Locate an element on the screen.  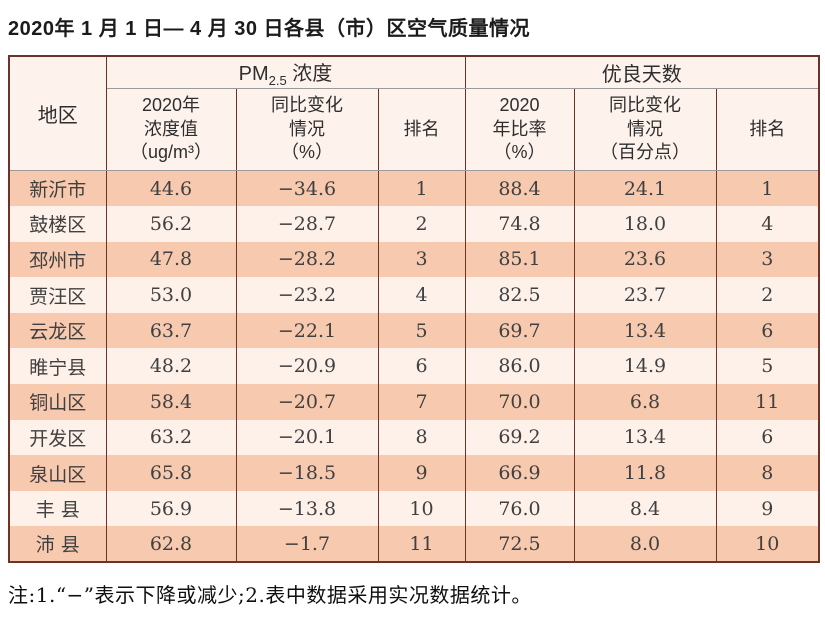
pm-change-cell: −22.1 is located at coordinates (307, 330).